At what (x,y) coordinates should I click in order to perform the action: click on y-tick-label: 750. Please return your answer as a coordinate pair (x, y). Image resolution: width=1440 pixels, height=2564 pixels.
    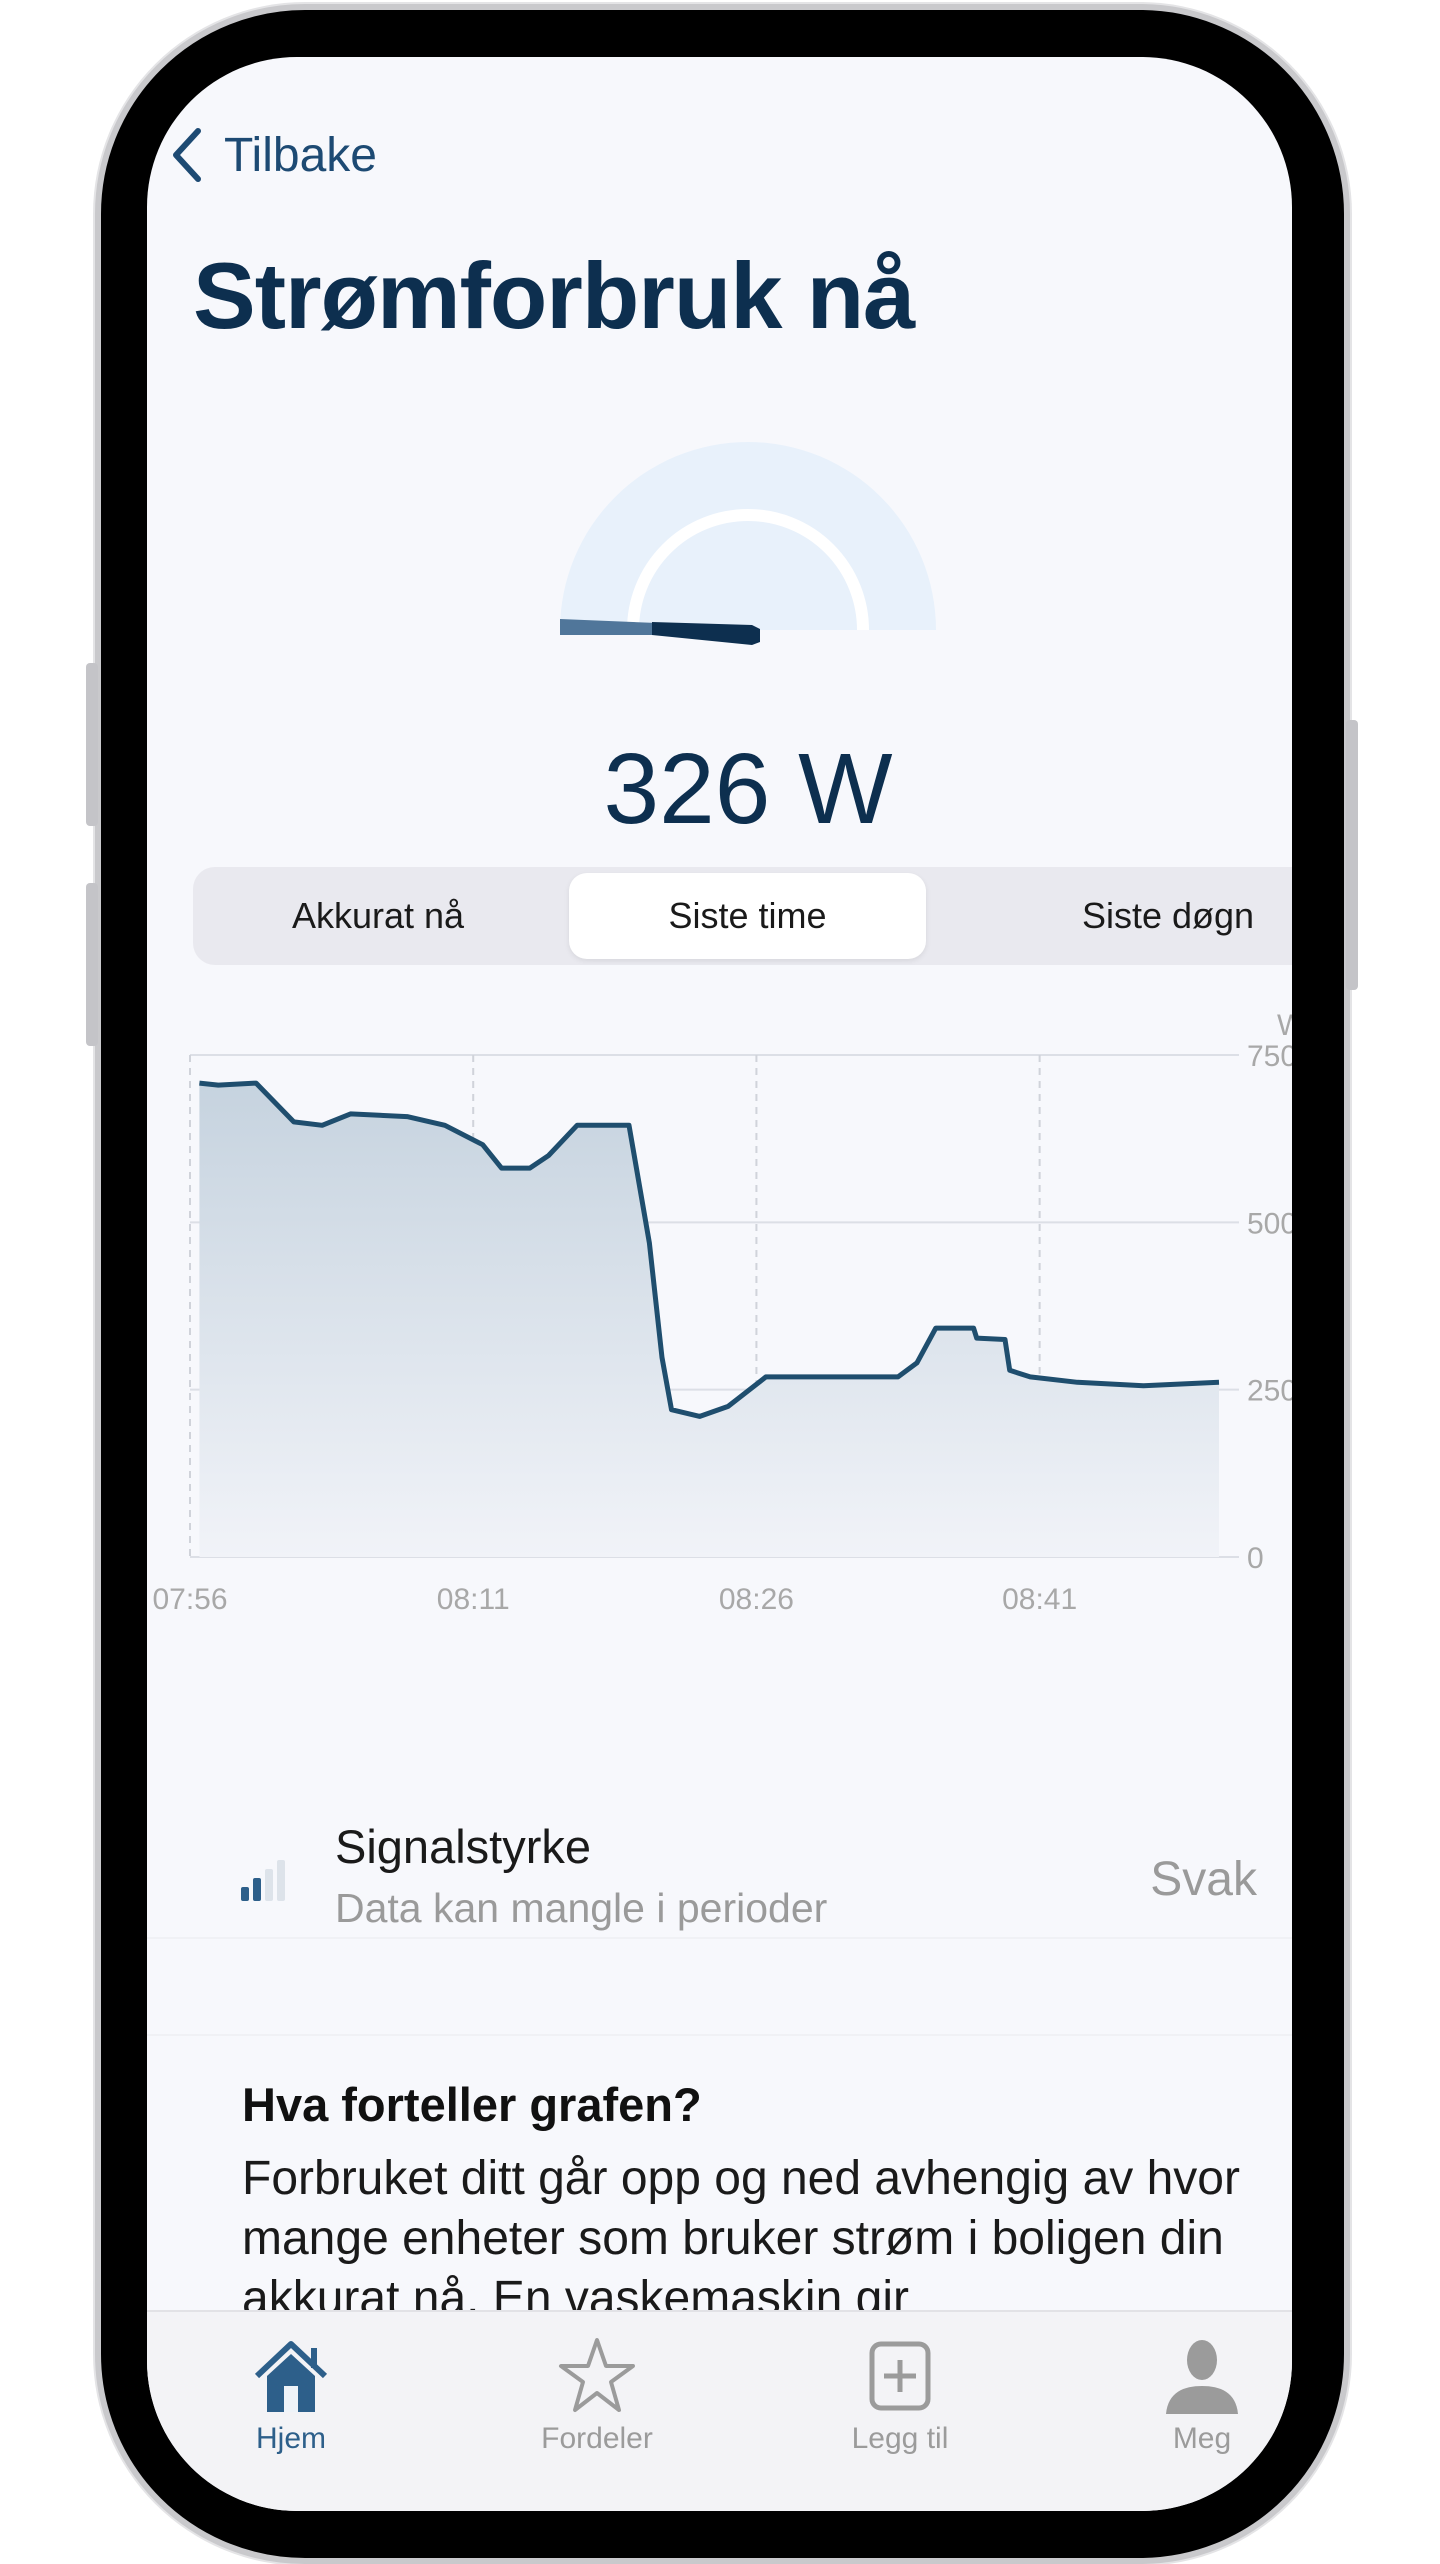
    Looking at the image, I should click on (1269, 1056).